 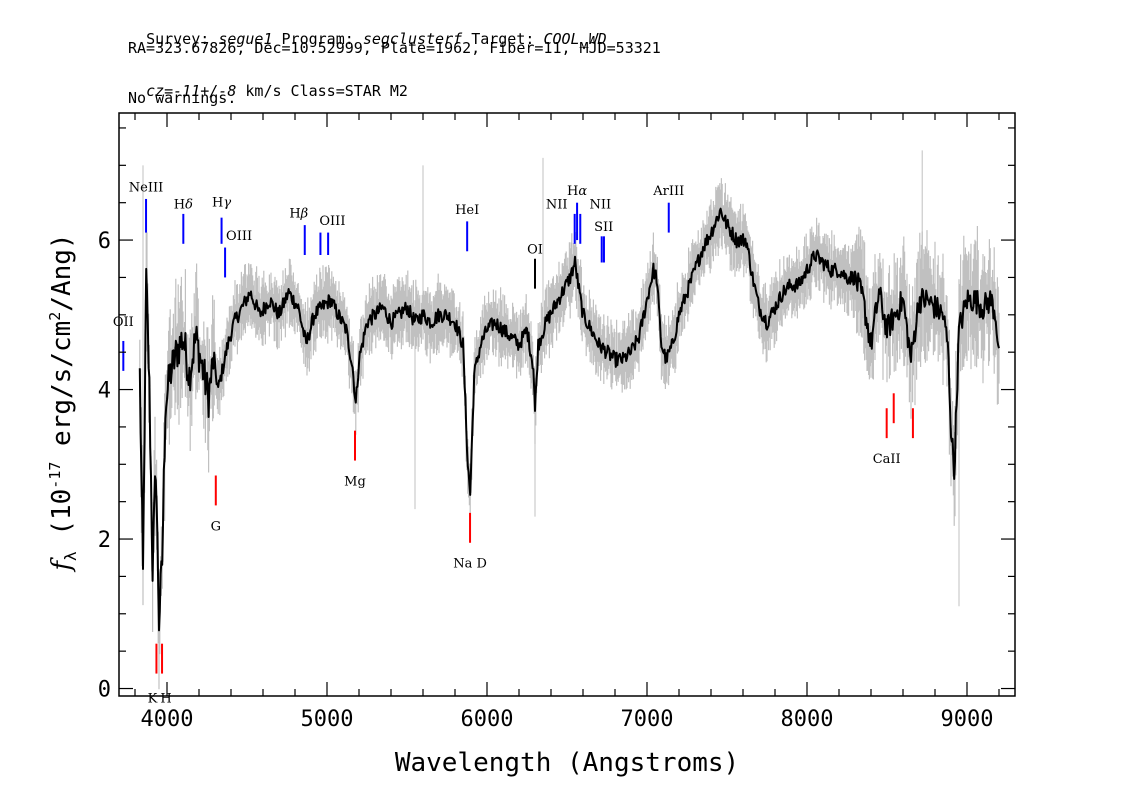 I want to click on x-axis-title: Wavelength (Angstroms), so click(x=567, y=763).